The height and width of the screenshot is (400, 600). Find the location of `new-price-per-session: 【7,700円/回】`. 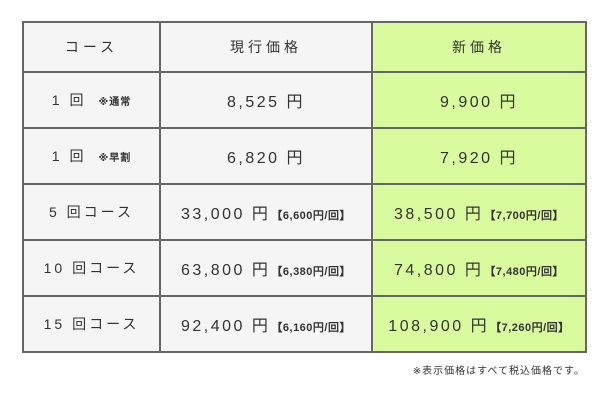

new-price-per-session: 【7,700円/回】 is located at coordinates (524, 216).